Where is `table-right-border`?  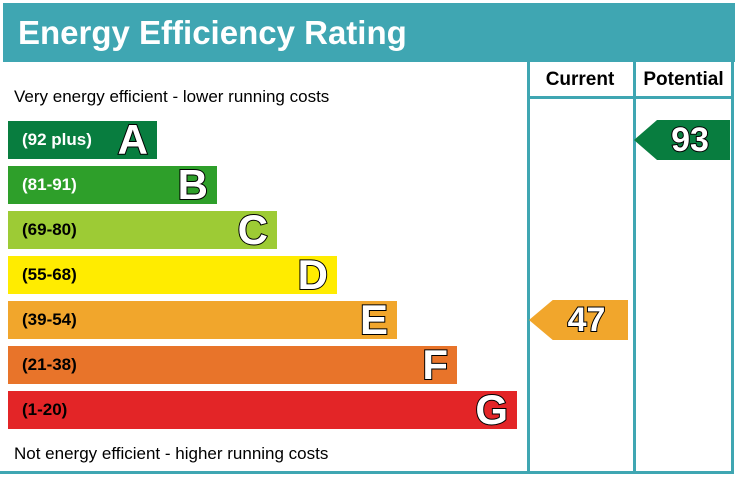
table-right-border is located at coordinates (732, 268).